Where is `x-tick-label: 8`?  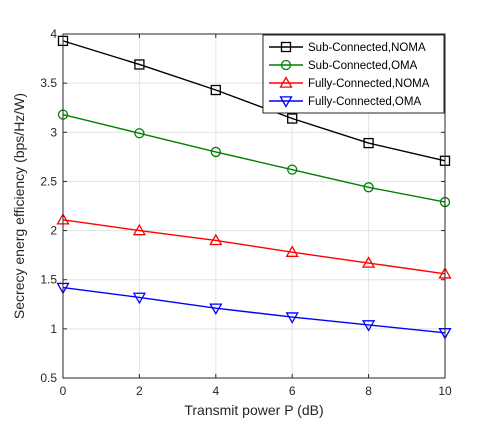
x-tick-label: 8 is located at coordinates (368, 391).